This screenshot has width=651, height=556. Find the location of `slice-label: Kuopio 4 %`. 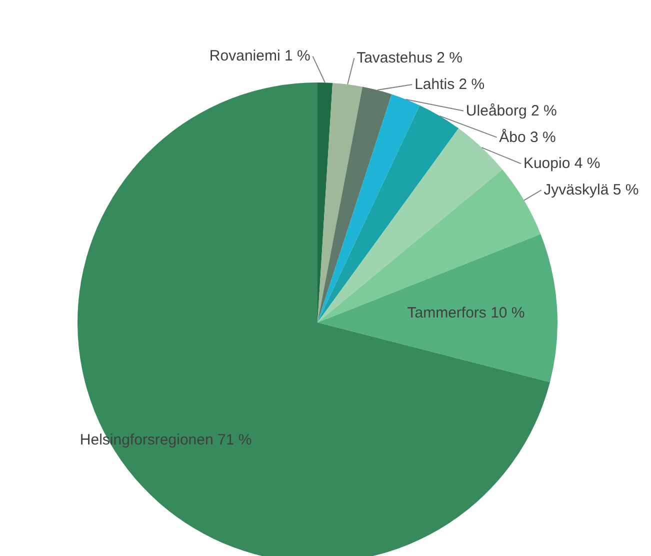

slice-label: Kuopio 4 % is located at coordinates (561, 163).